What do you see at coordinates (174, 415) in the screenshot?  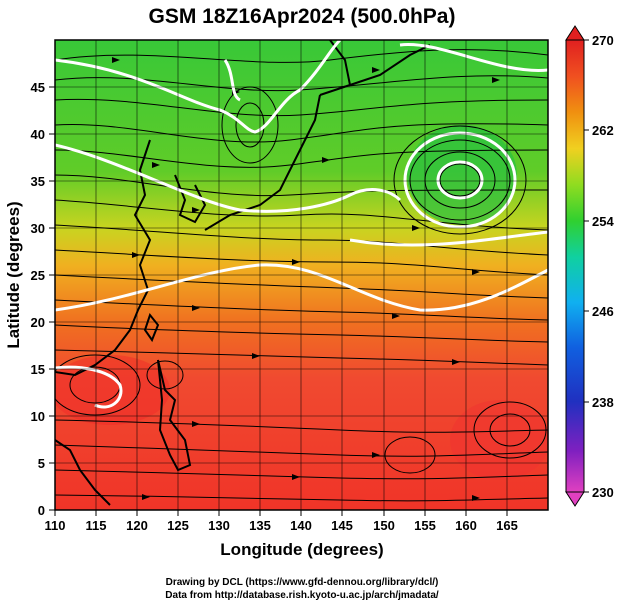 I see `philippines-coastline` at bounding box center [174, 415].